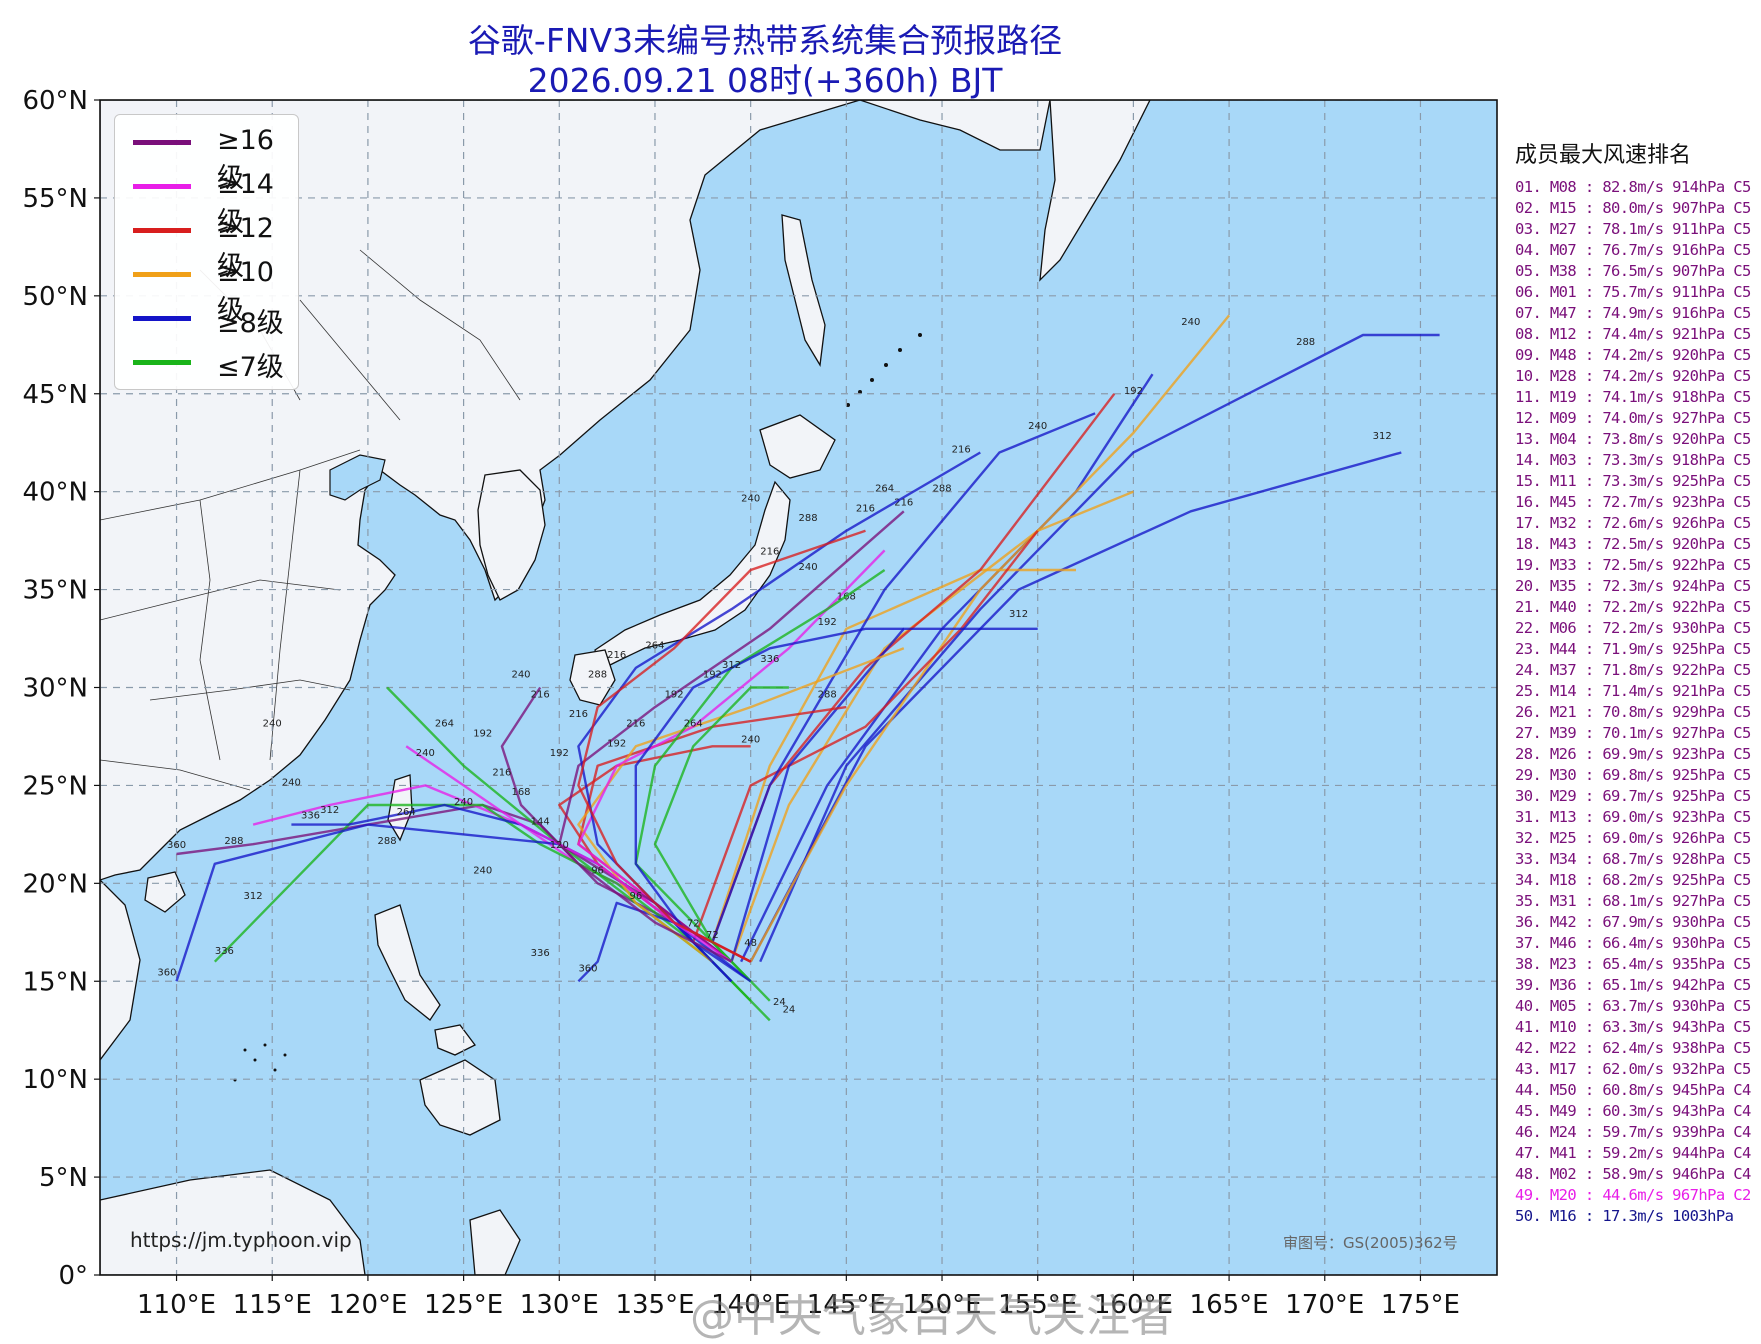 Image resolution: width=1761 pixels, height=1344 pixels. Describe the element at coordinates (797, 446) in the screenshot. I see `hokkaido` at that location.